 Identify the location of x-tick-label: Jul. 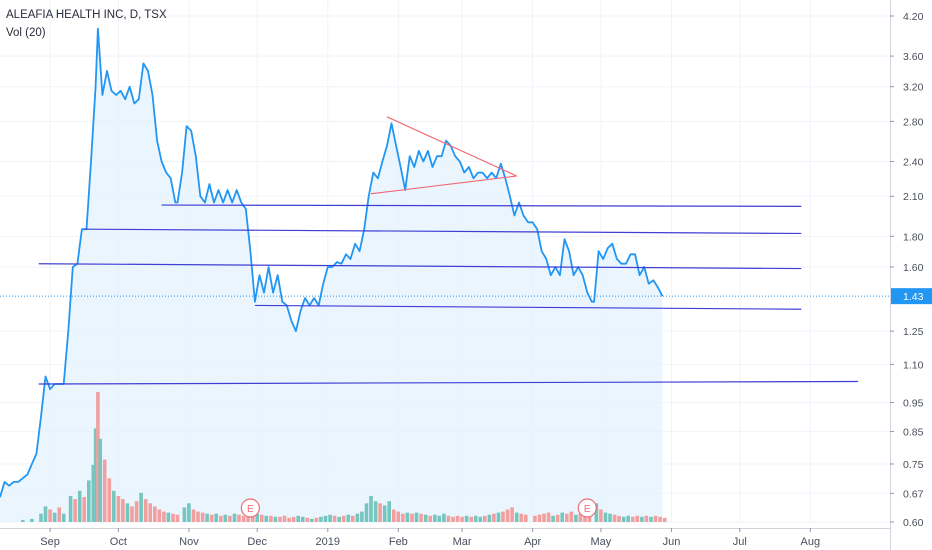
(740, 542).